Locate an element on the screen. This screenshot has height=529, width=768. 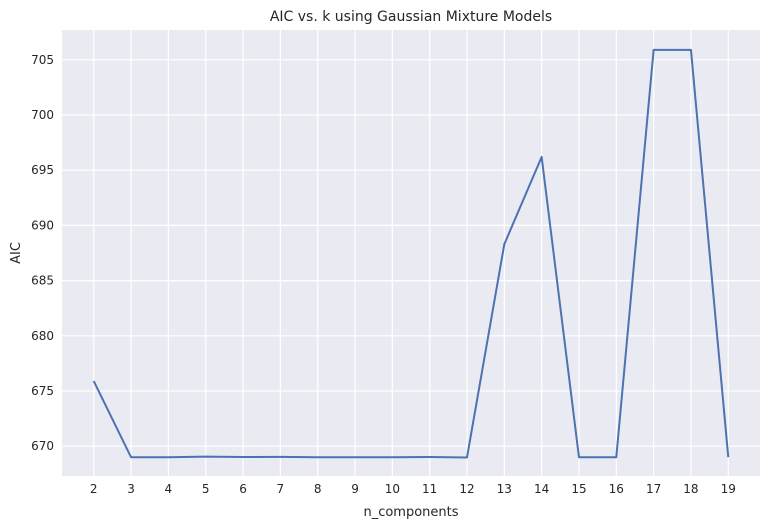
x-tick-label: 3 is located at coordinates (131, 489).